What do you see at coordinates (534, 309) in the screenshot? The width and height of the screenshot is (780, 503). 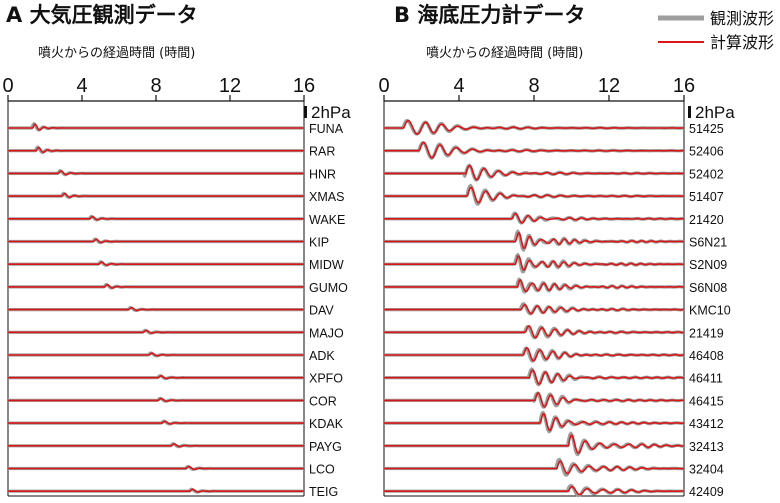 I see `panel-b-computed-trace-KMC10` at bounding box center [534, 309].